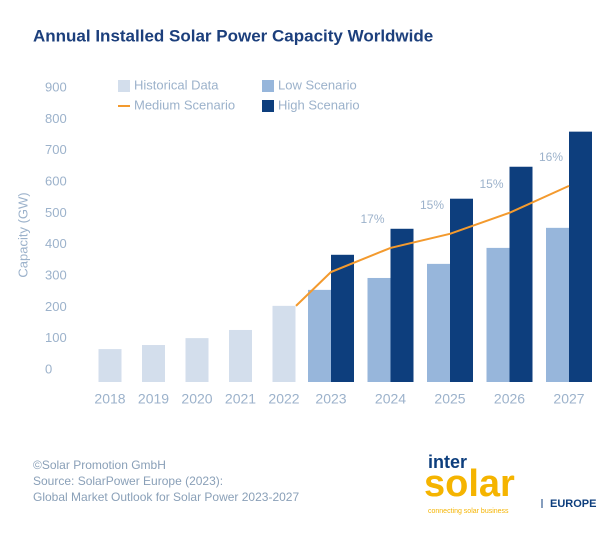 The height and width of the screenshot is (546, 613). What do you see at coordinates (573, 504) in the screenshot?
I see `logo-region: EUROPE` at bounding box center [573, 504].